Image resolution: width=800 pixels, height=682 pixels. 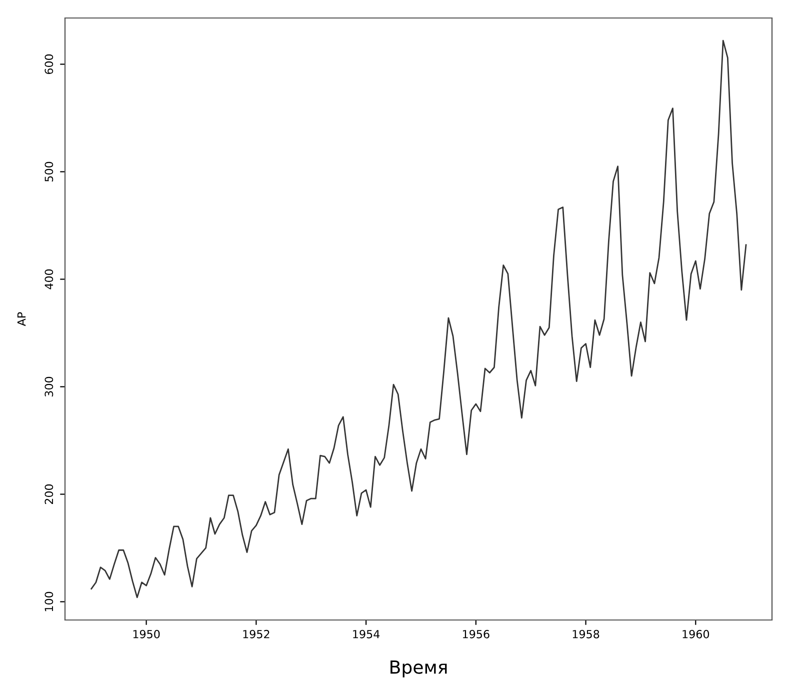 I want to click on y-tick-label: 300, so click(x=49, y=386).